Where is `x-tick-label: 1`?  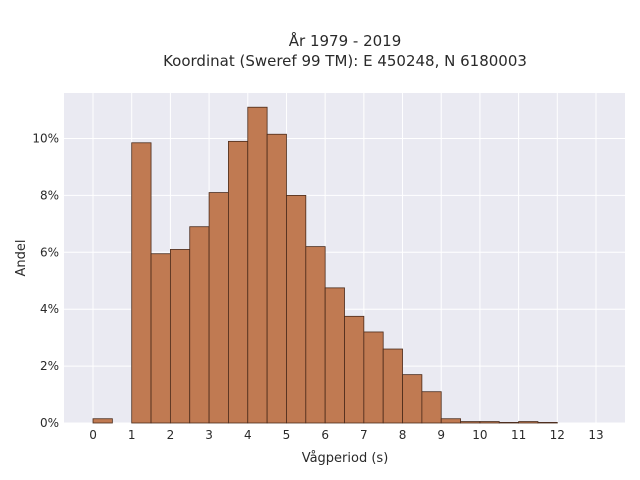
x-tick-label: 1 is located at coordinates (132, 435).